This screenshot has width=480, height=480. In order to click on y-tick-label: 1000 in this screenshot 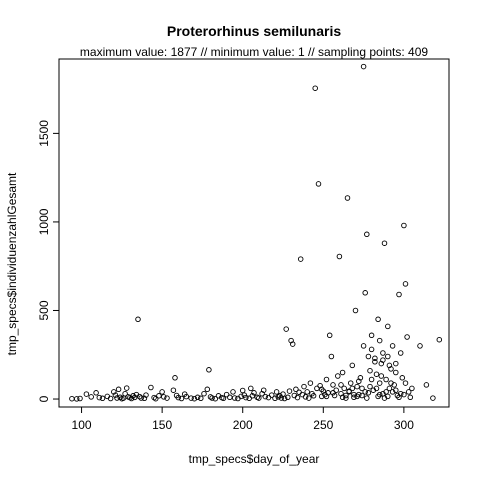, I will do `click(44, 221)`.